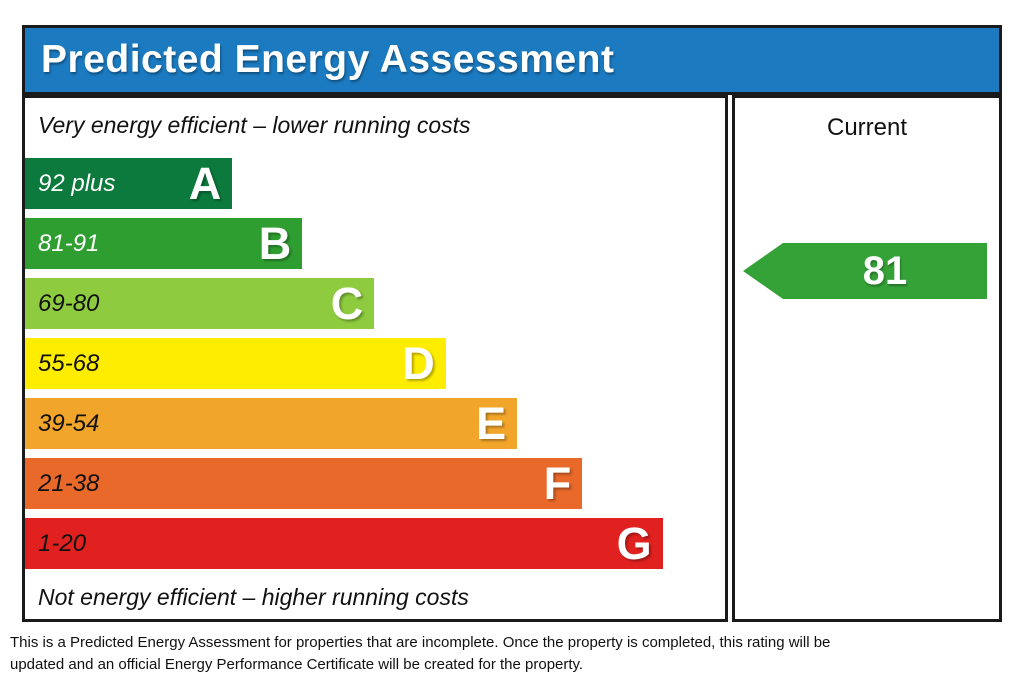 This screenshot has height=683, width=1024. Describe the element at coordinates (304, 483) in the screenshot. I see `band-bar-f: 21-38 F` at that location.